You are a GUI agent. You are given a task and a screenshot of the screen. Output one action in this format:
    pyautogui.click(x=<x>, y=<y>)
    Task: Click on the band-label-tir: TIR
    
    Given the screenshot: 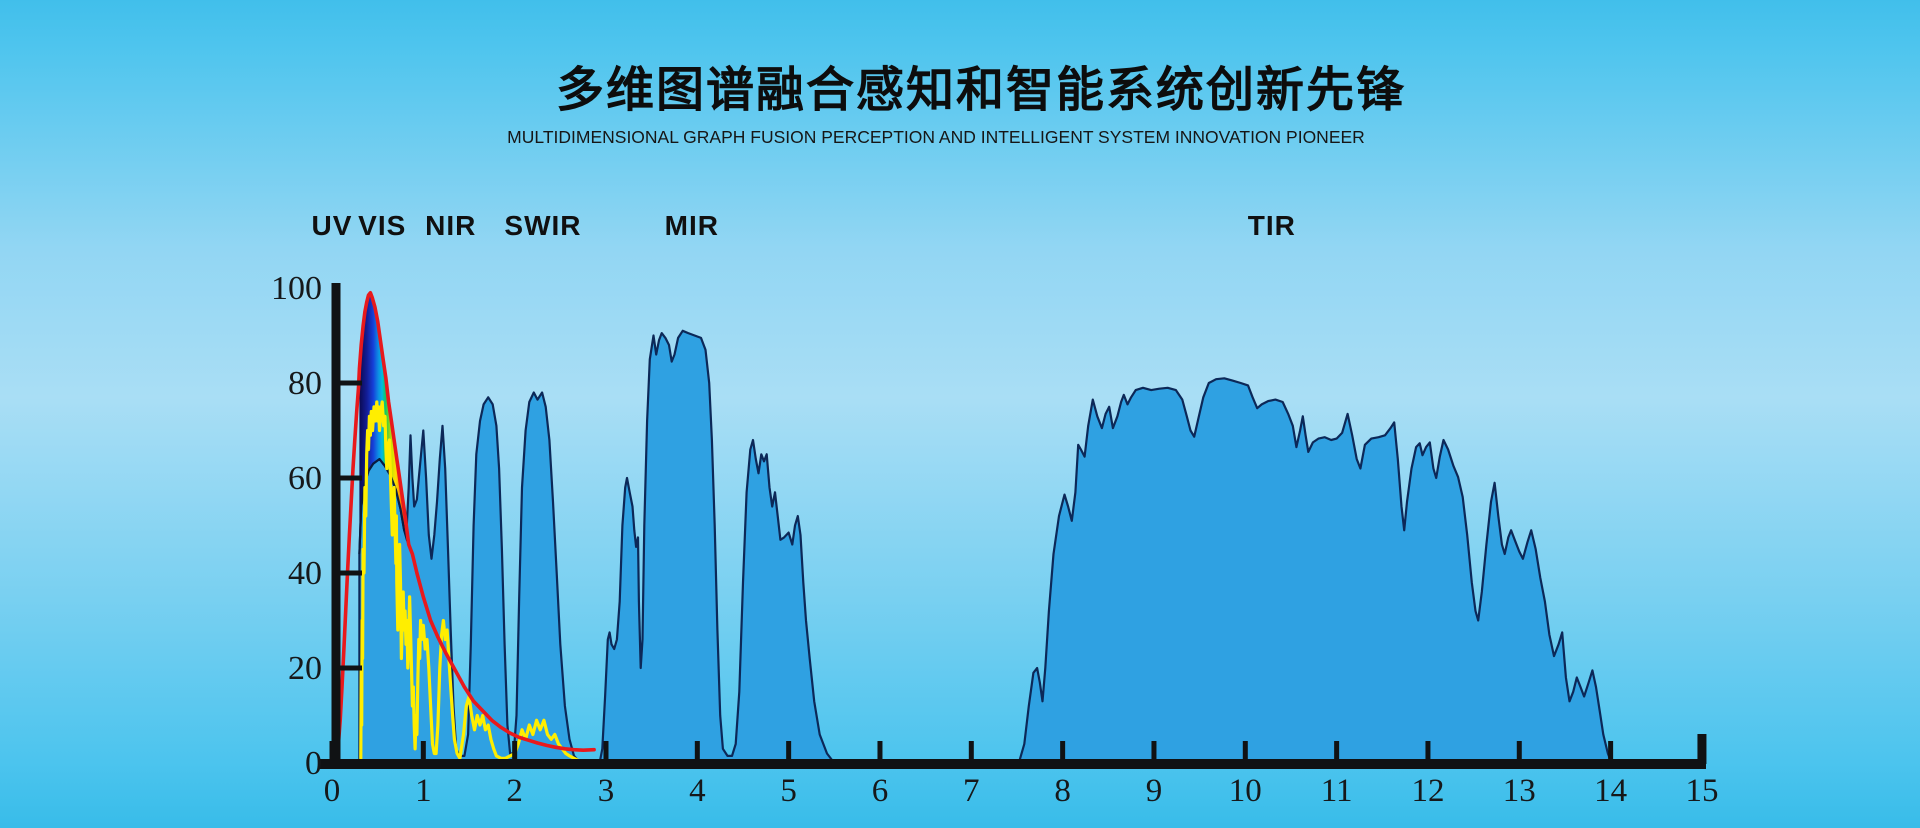 What is the action you would take?
    pyautogui.click(x=1271, y=225)
    